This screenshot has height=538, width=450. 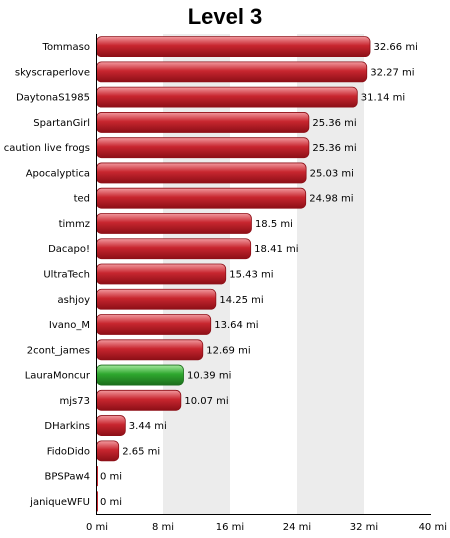 I want to click on category-label: caution live frogs, so click(x=47, y=148).